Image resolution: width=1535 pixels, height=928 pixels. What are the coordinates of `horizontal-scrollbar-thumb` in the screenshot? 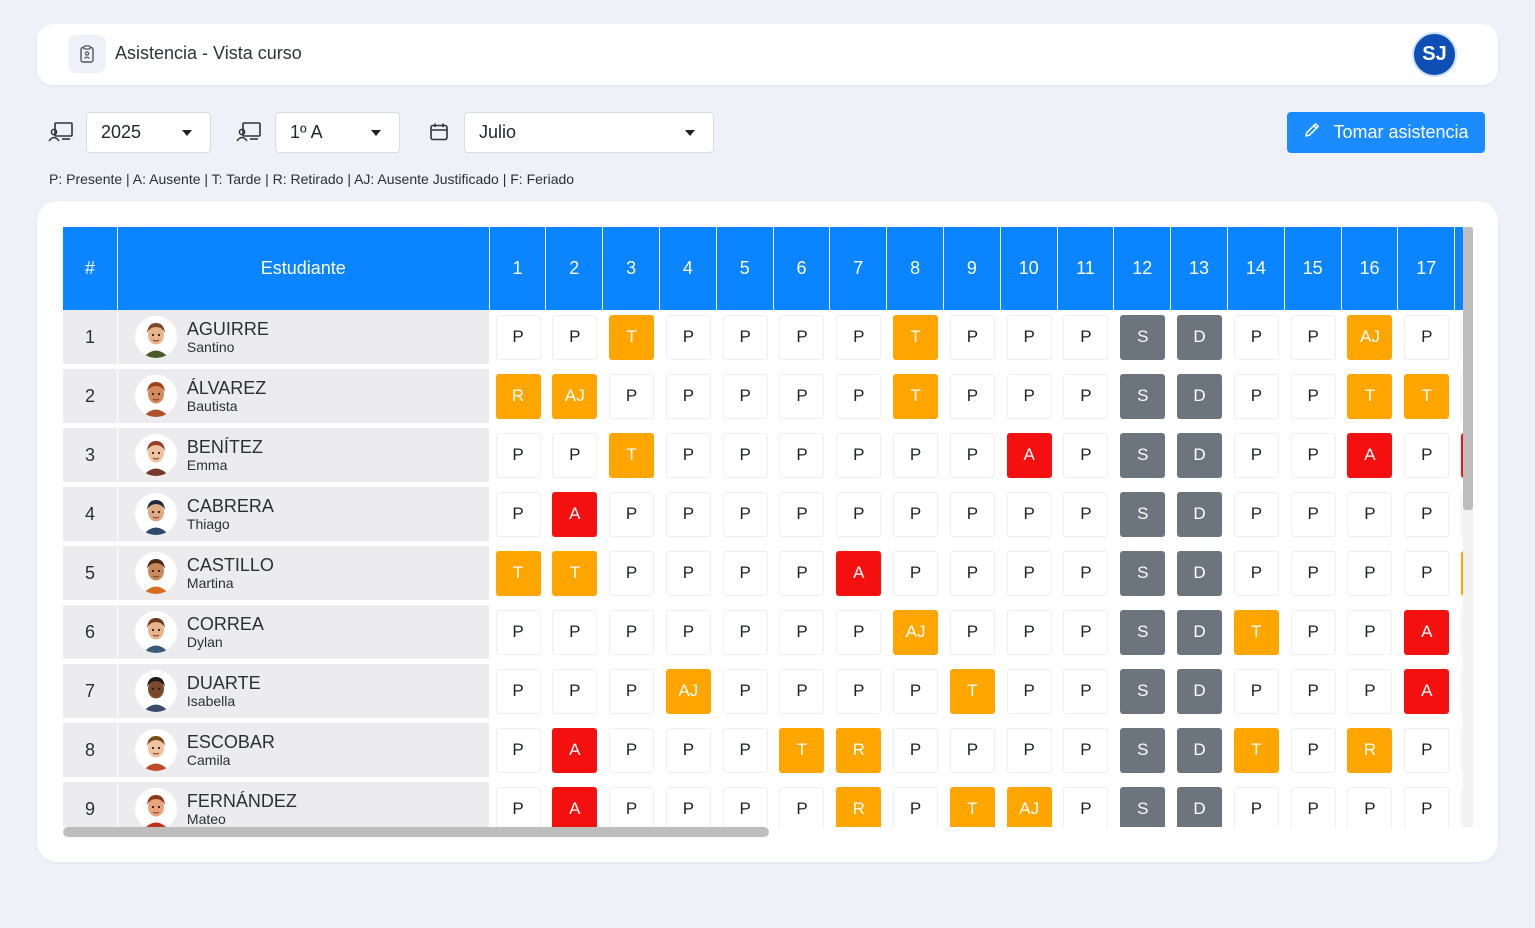 It's located at (416, 832).